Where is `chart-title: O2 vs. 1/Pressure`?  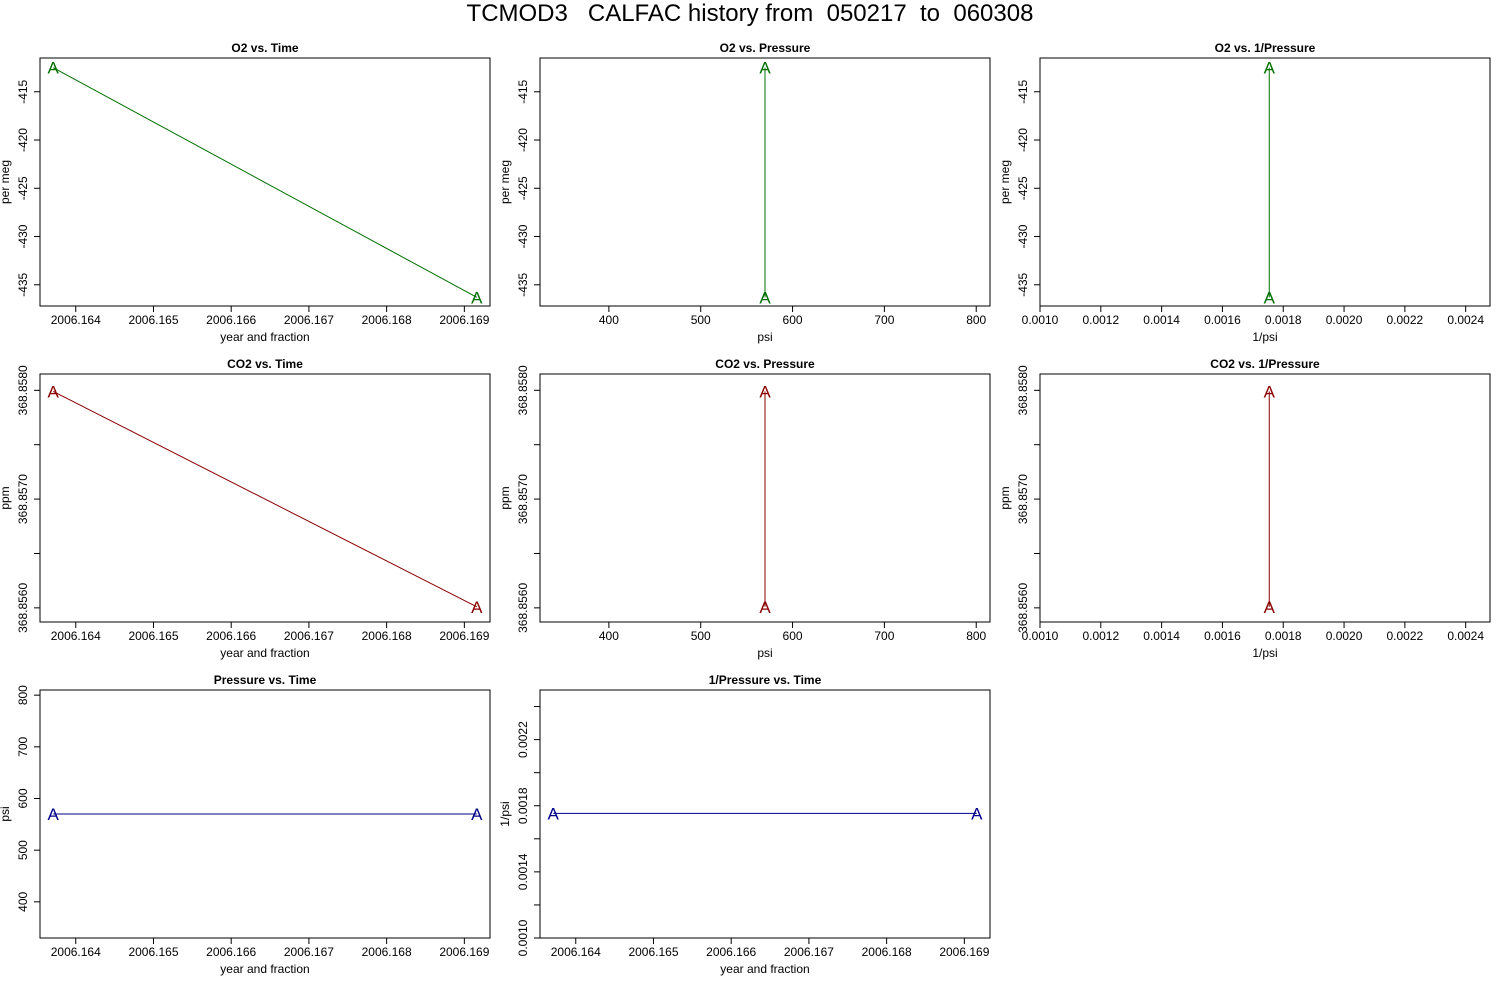 chart-title: O2 vs. 1/Pressure is located at coordinates (1265, 48).